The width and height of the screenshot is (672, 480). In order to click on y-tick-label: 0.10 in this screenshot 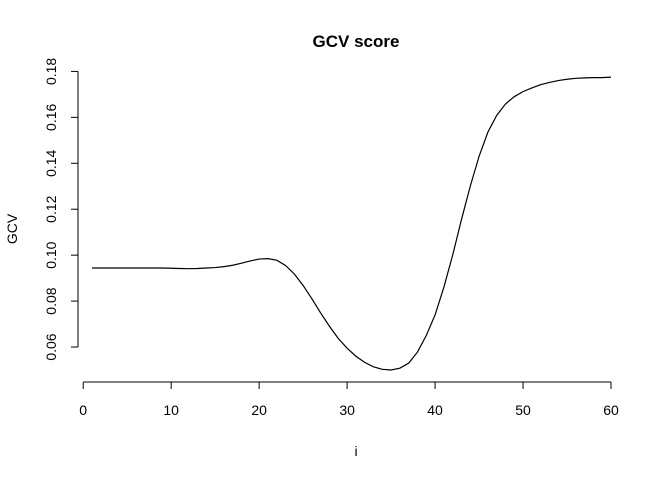, I will do `click(51, 254)`.